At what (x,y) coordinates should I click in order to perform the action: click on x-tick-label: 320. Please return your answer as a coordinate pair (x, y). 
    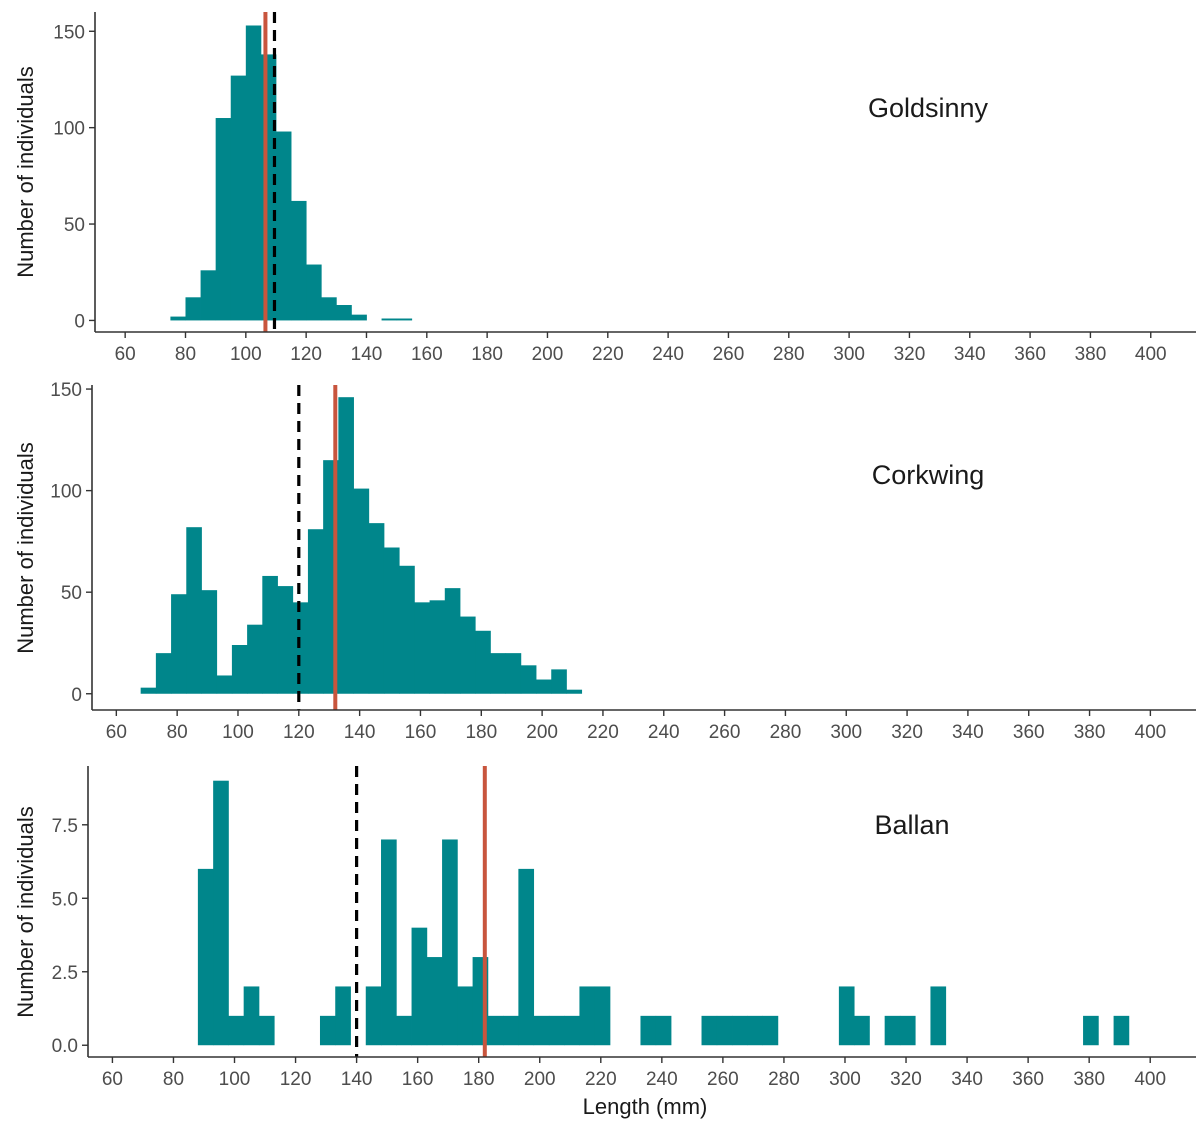
    Looking at the image, I should click on (906, 1079).